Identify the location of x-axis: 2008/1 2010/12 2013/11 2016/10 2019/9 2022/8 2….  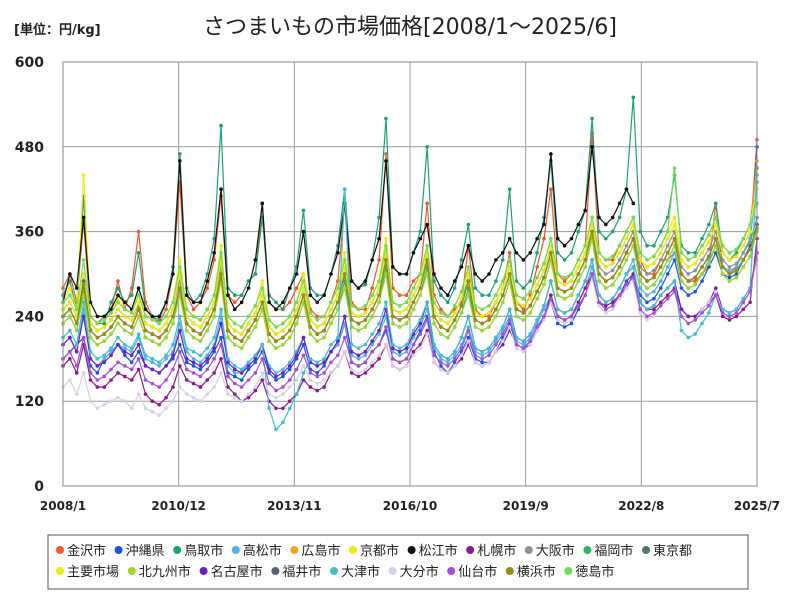
(410, 506).